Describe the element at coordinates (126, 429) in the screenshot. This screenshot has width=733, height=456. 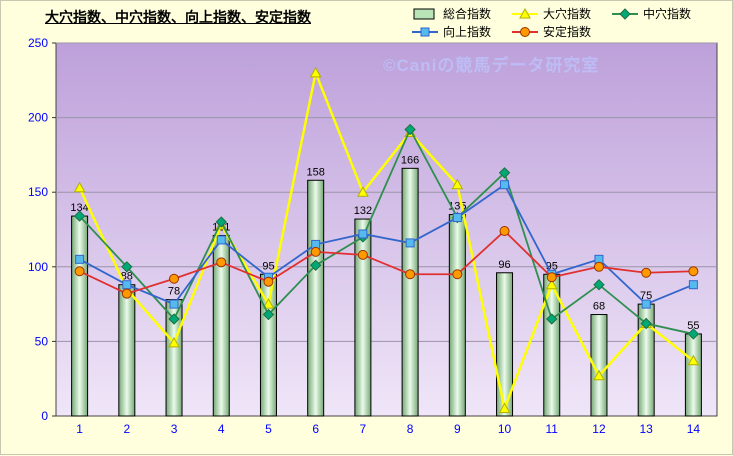
I see `x-axis-label: 2` at that location.